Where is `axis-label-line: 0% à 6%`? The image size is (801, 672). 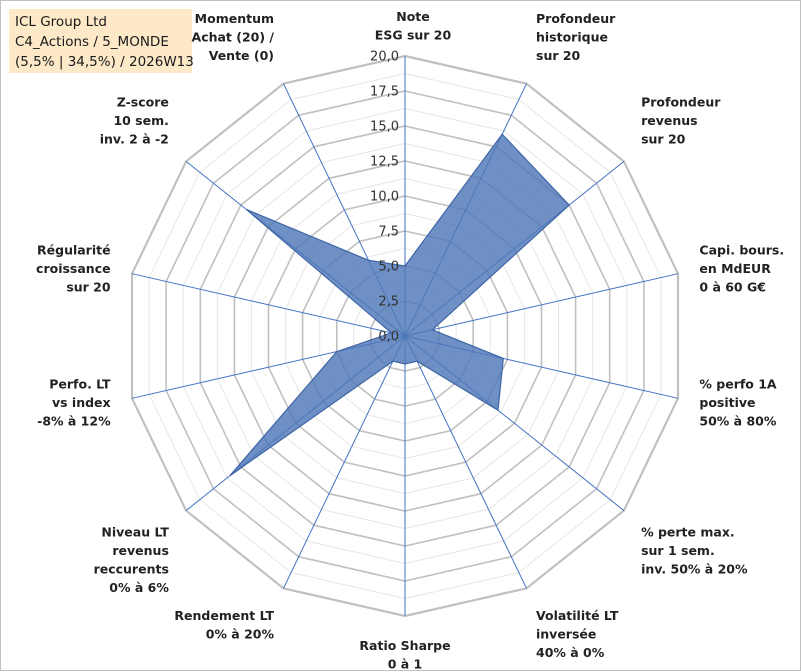
axis-label-line: 0% à 6% is located at coordinates (139, 587).